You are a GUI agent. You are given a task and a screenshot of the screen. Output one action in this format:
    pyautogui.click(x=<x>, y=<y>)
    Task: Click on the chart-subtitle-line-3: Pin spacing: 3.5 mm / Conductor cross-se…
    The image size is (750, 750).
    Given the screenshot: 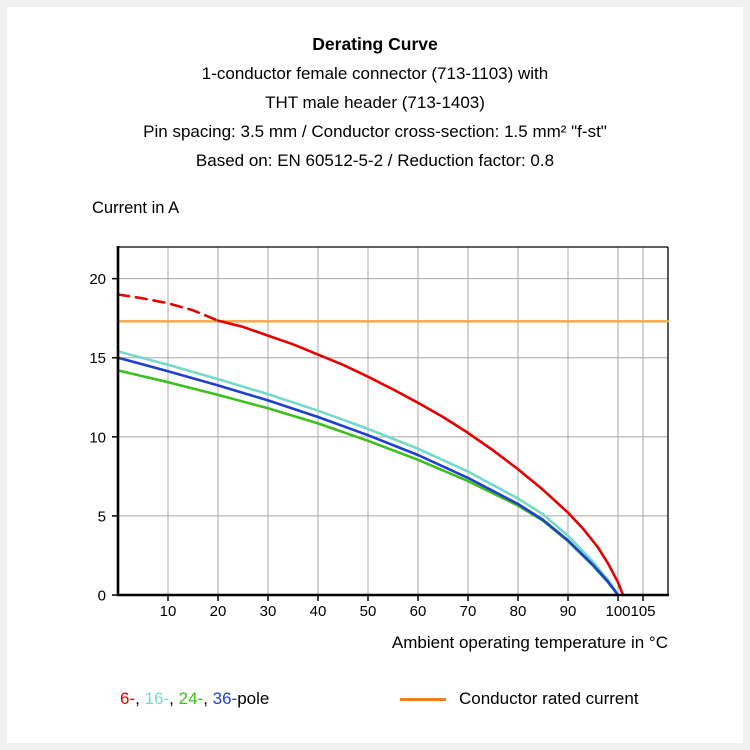 What is the action you would take?
    pyautogui.click(x=375, y=131)
    